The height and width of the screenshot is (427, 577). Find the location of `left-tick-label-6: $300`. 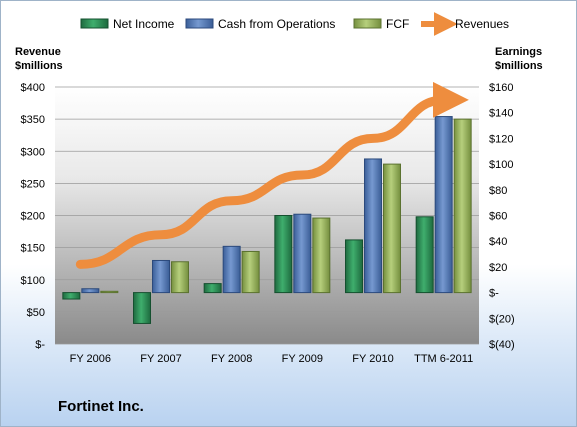

left-tick-label-6: $300 is located at coordinates (33, 152).